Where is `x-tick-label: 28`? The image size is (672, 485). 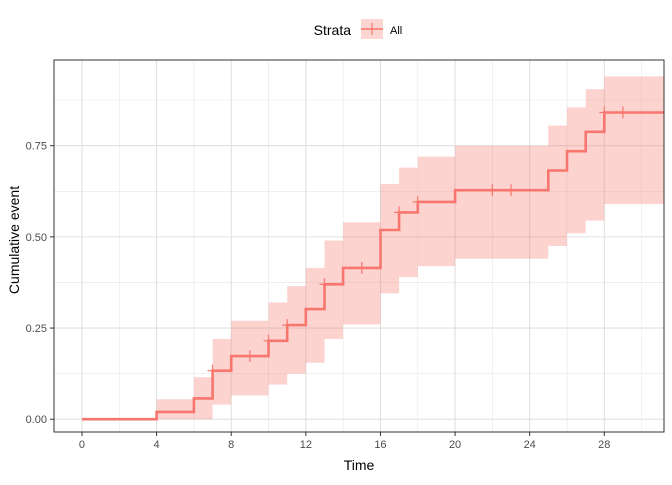
x-tick-label: 28 is located at coordinates (604, 445).